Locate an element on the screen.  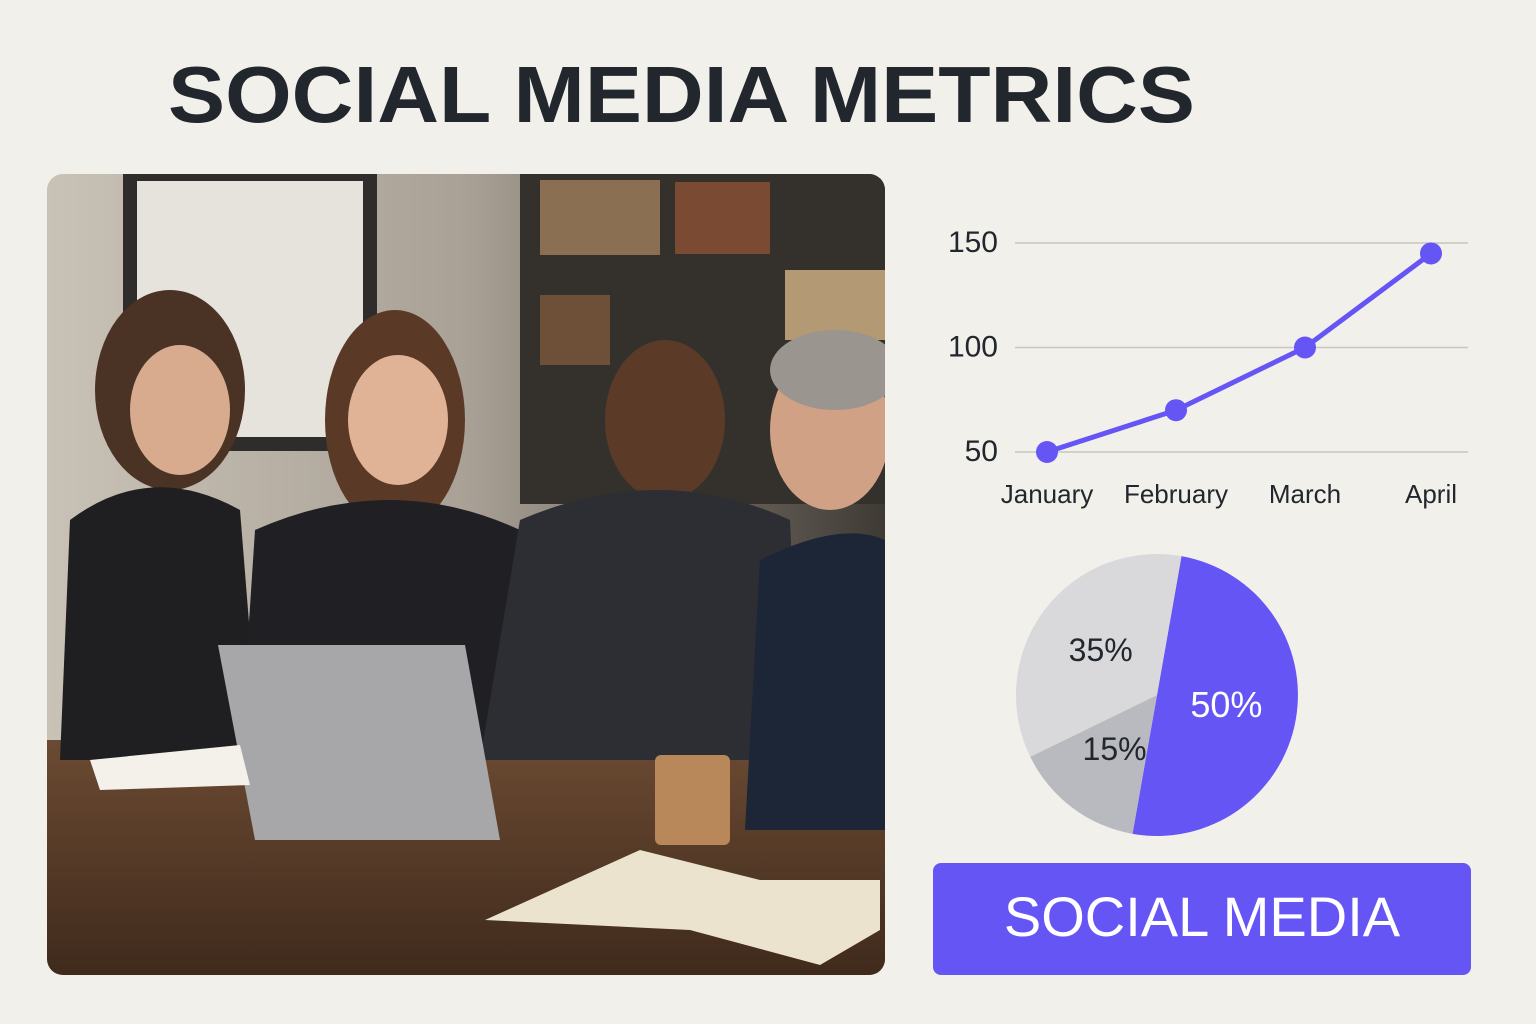
pie-label: 15% is located at coordinates (1115, 749).